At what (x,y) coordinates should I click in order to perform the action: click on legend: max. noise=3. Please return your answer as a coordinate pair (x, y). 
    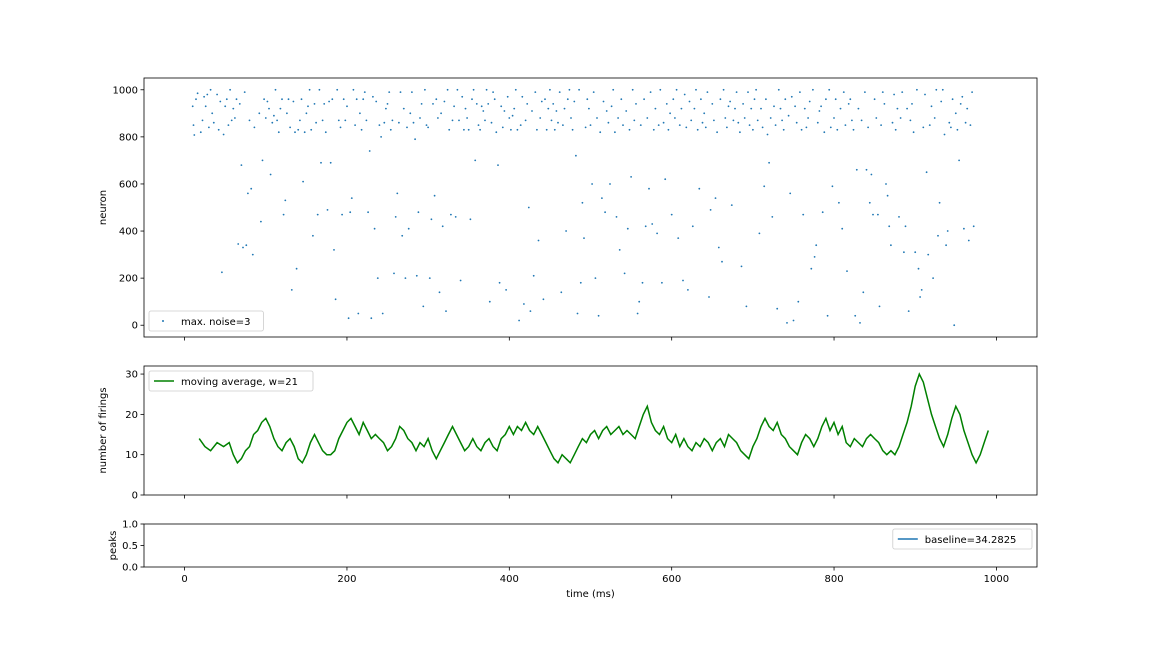
    Looking at the image, I should click on (206, 321).